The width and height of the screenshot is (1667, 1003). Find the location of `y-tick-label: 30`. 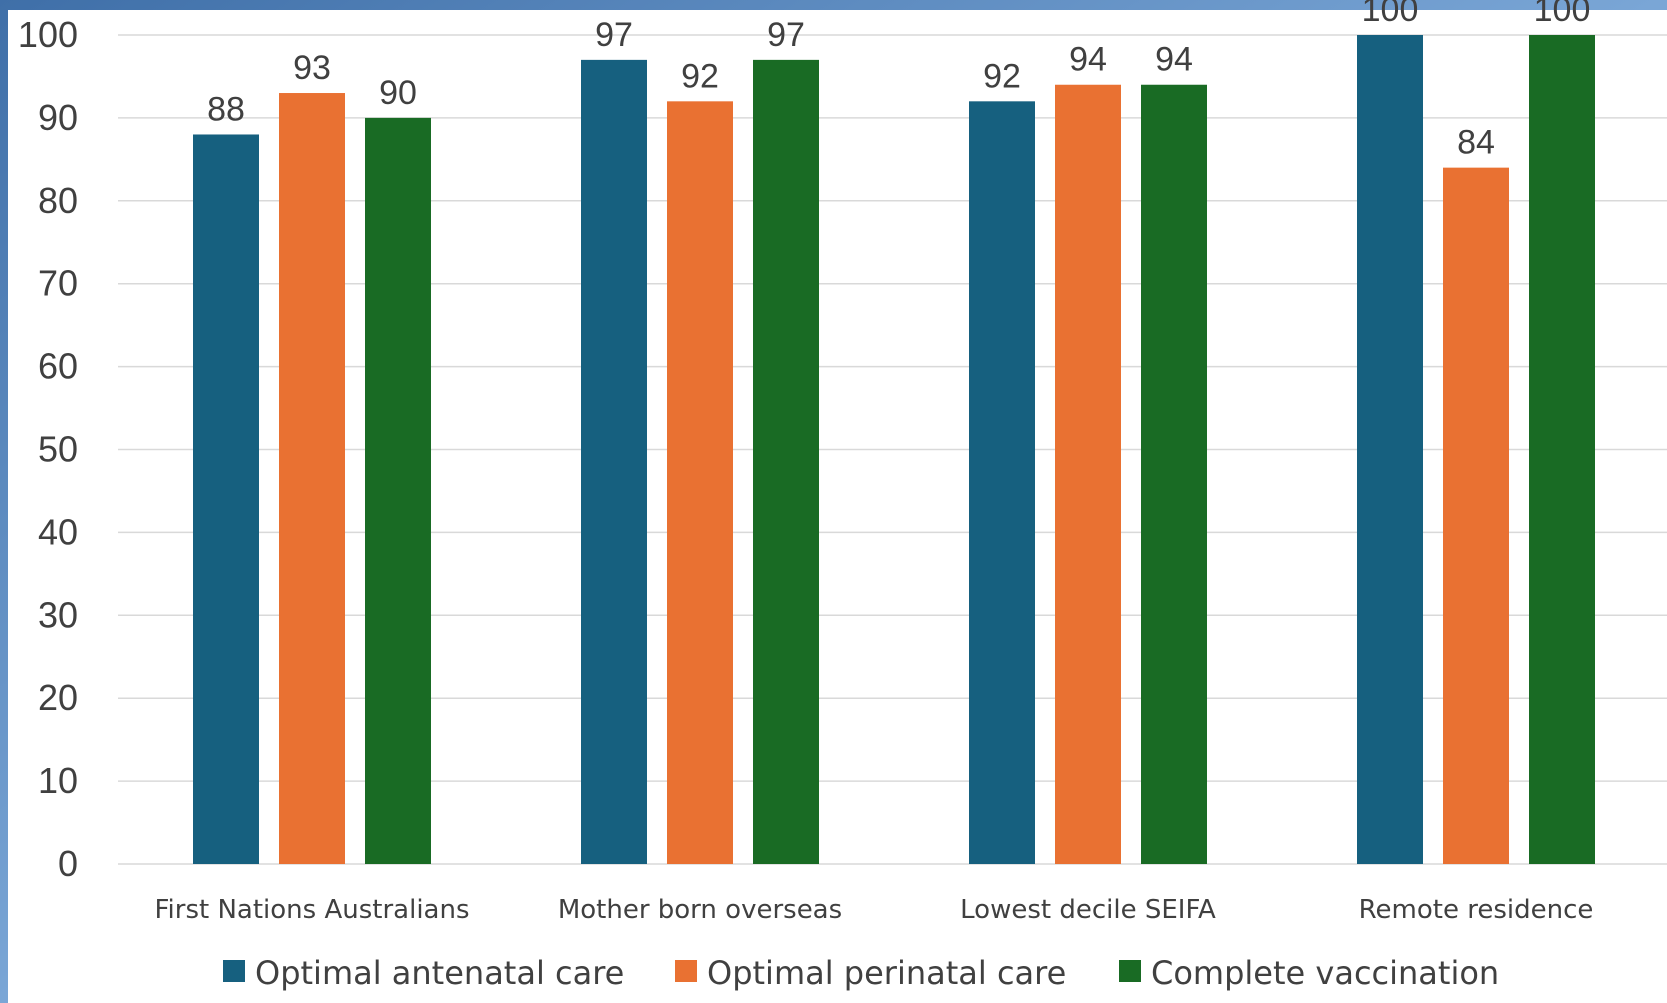

y-tick-label: 30 is located at coordinates (58, 614).